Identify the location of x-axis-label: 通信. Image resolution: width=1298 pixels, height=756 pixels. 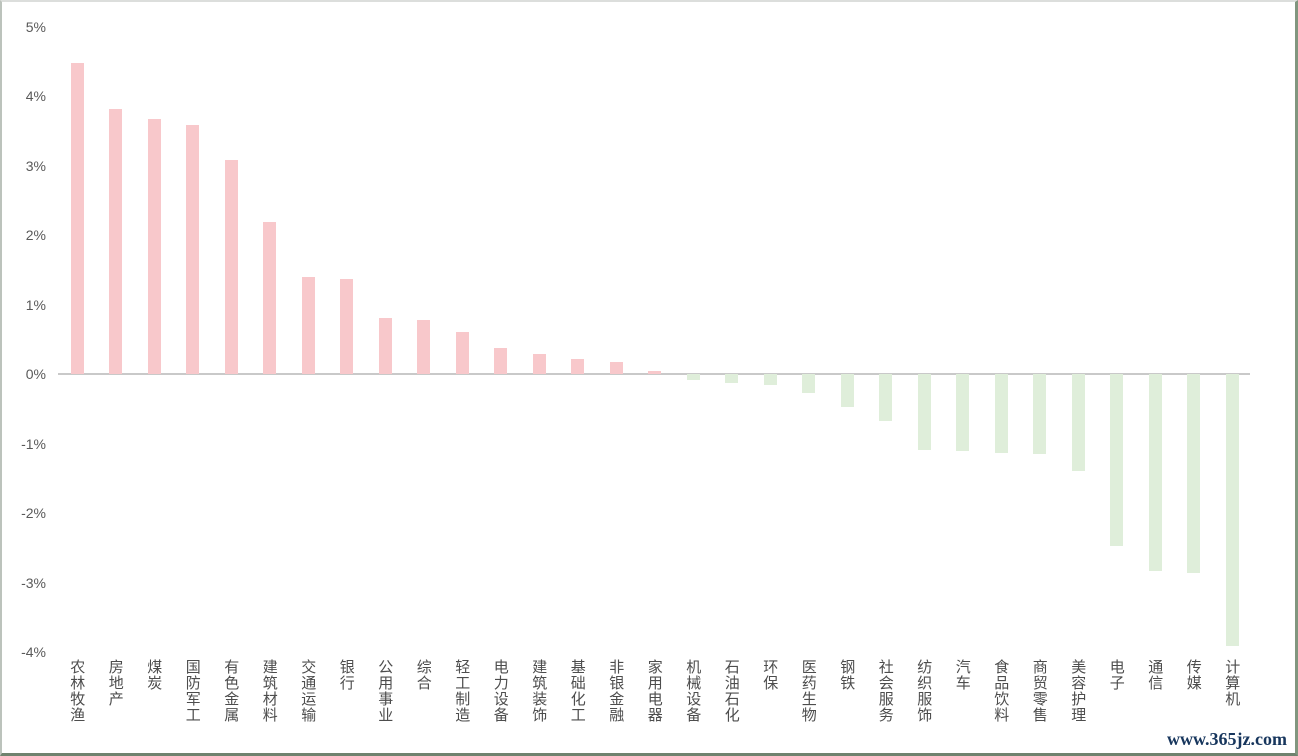
(1155, 675).